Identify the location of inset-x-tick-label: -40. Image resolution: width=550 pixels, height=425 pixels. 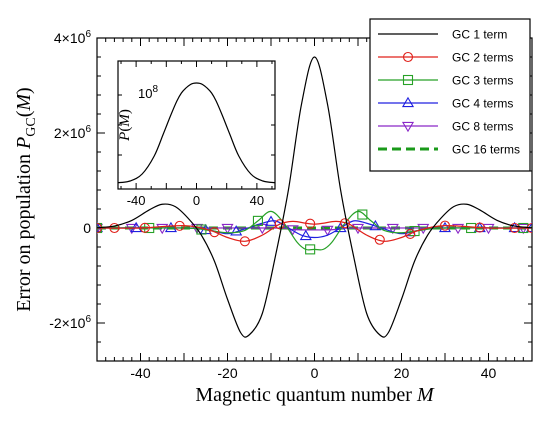
(136, 200).